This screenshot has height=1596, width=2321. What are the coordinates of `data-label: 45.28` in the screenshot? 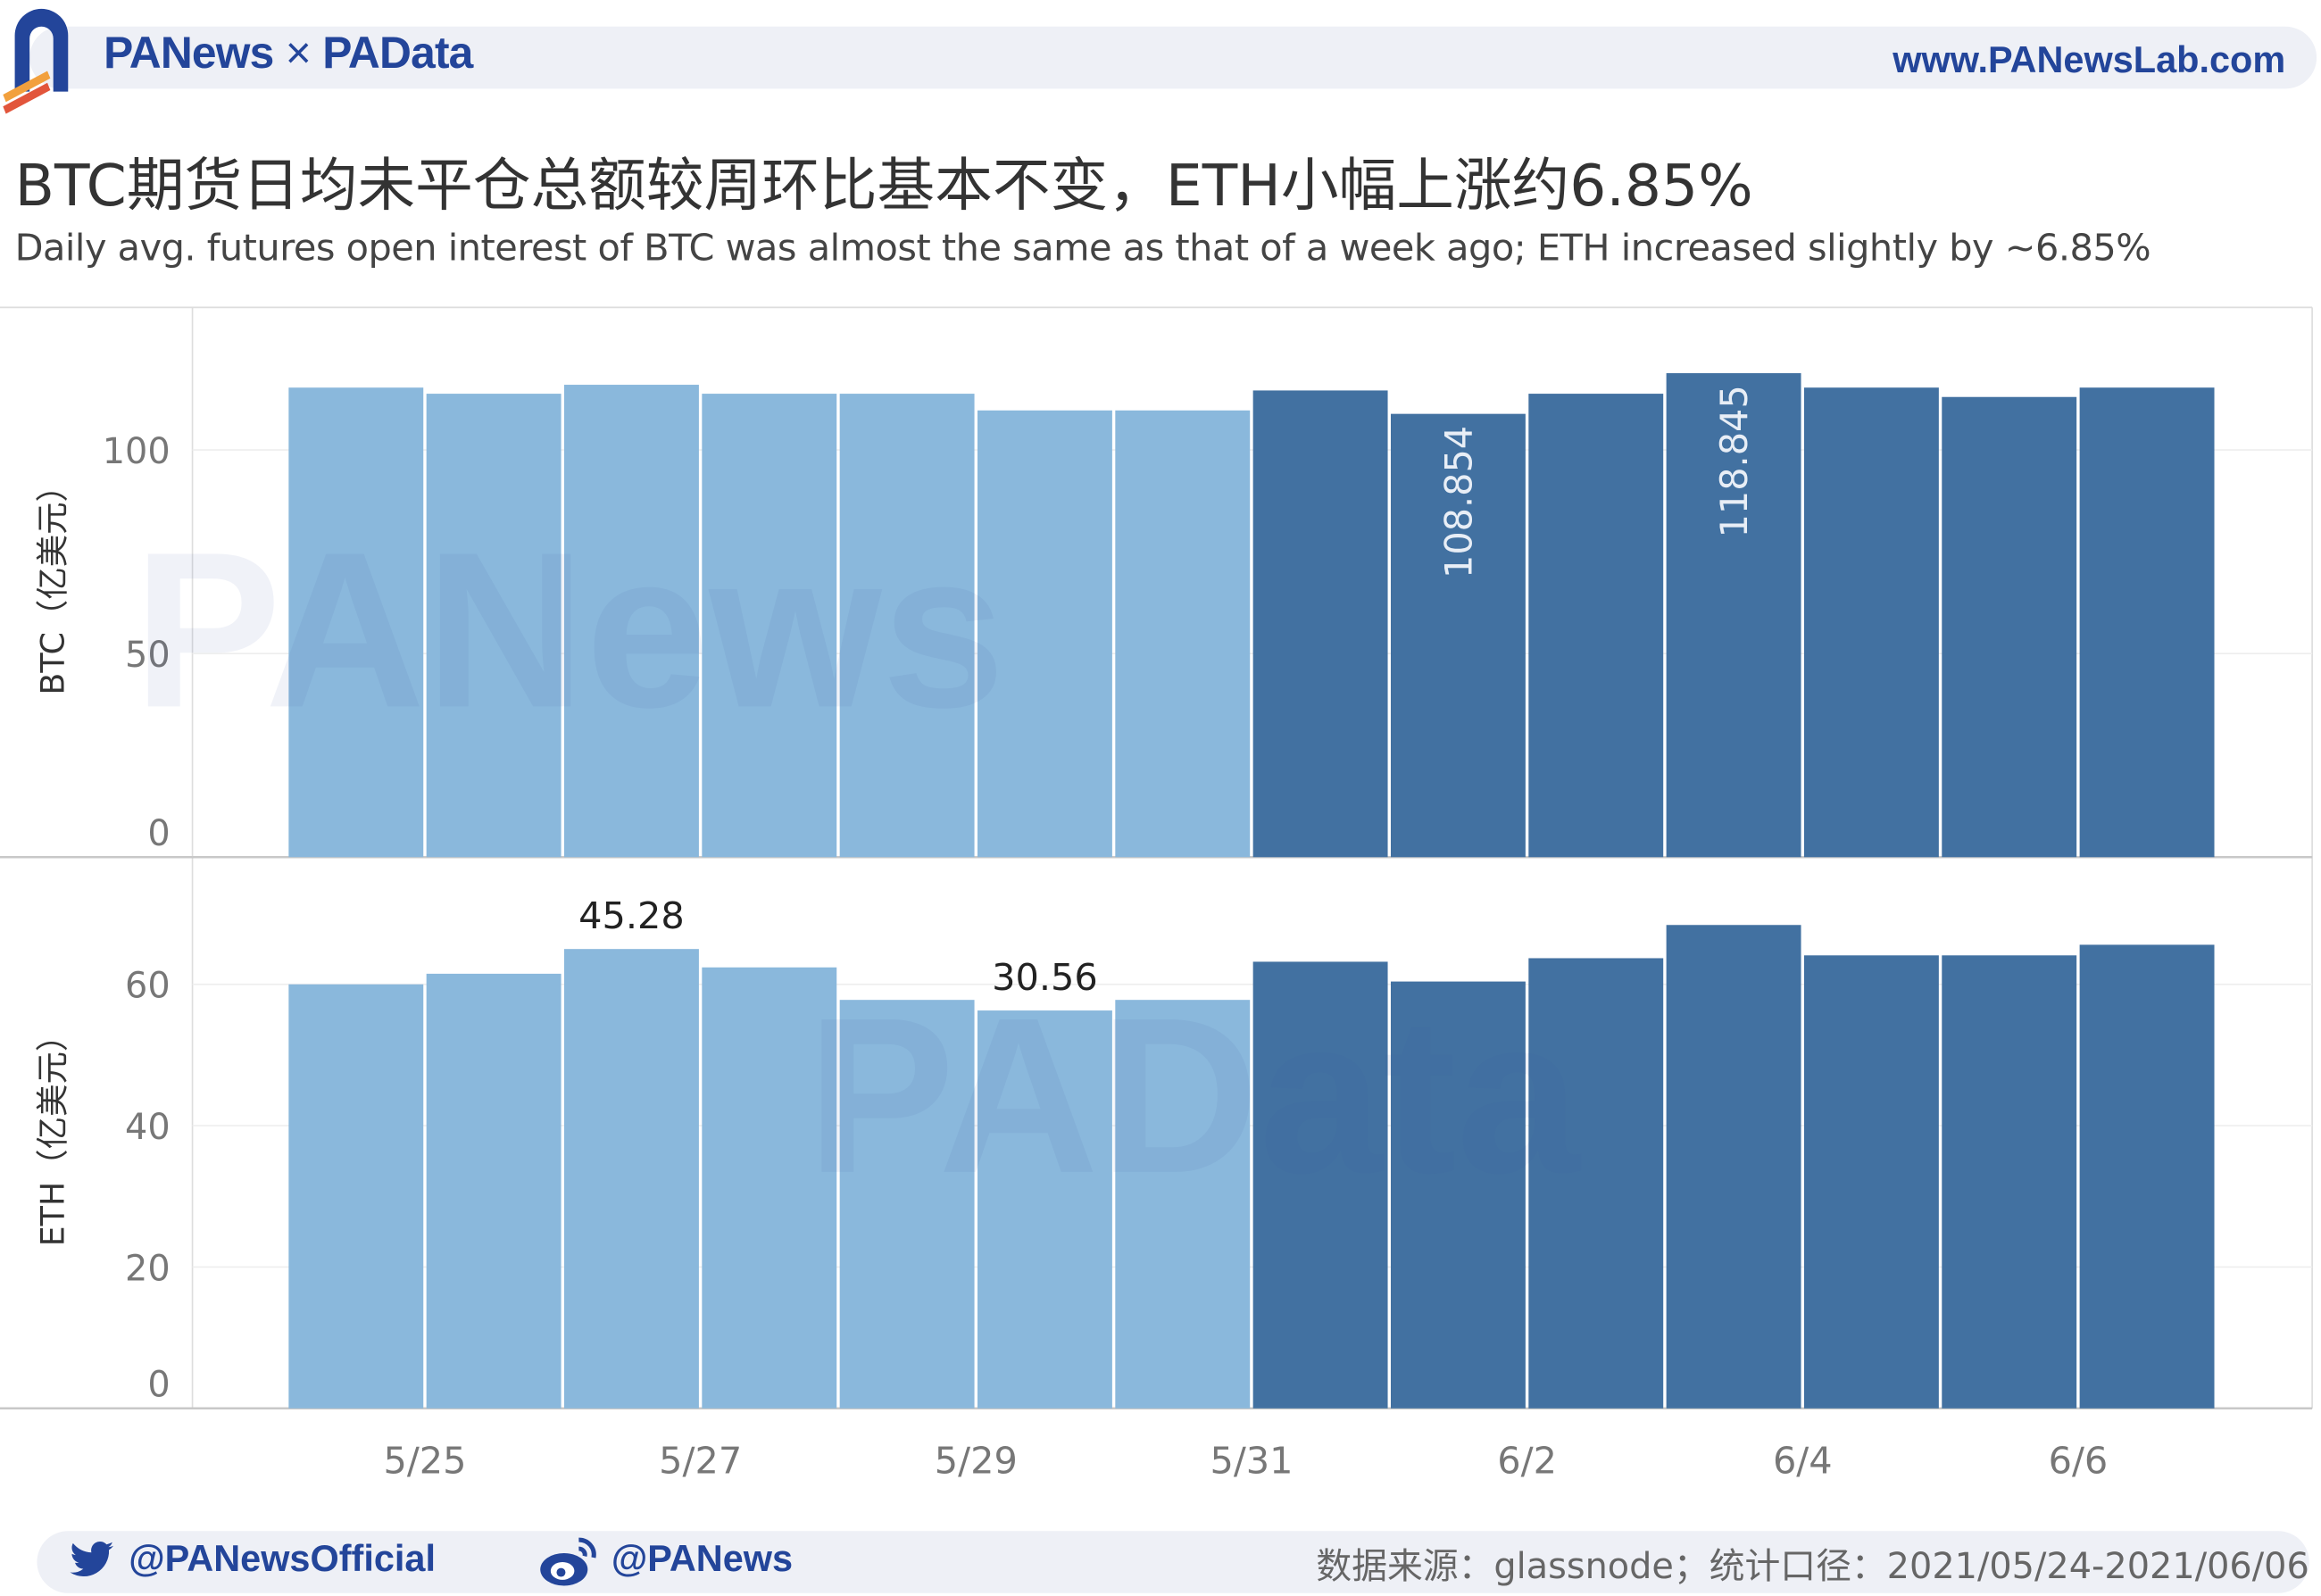 It's located at (631, 916).